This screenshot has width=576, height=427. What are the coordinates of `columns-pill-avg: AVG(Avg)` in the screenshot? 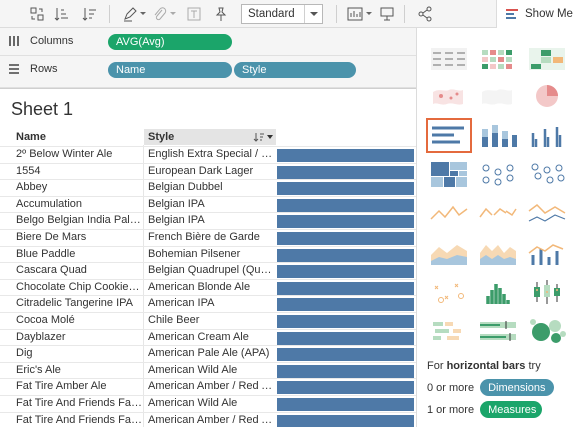 It's located at (170, 42).